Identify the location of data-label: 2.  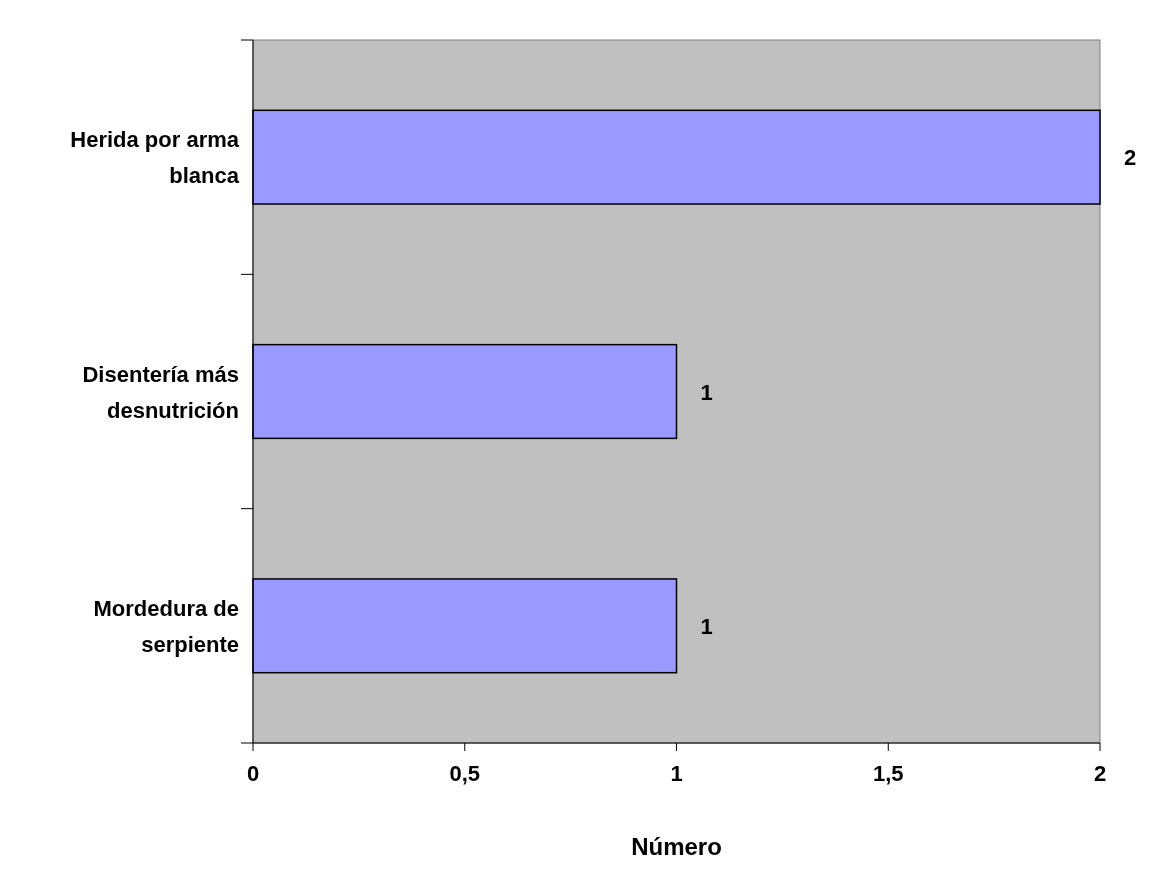
(1130, 158).